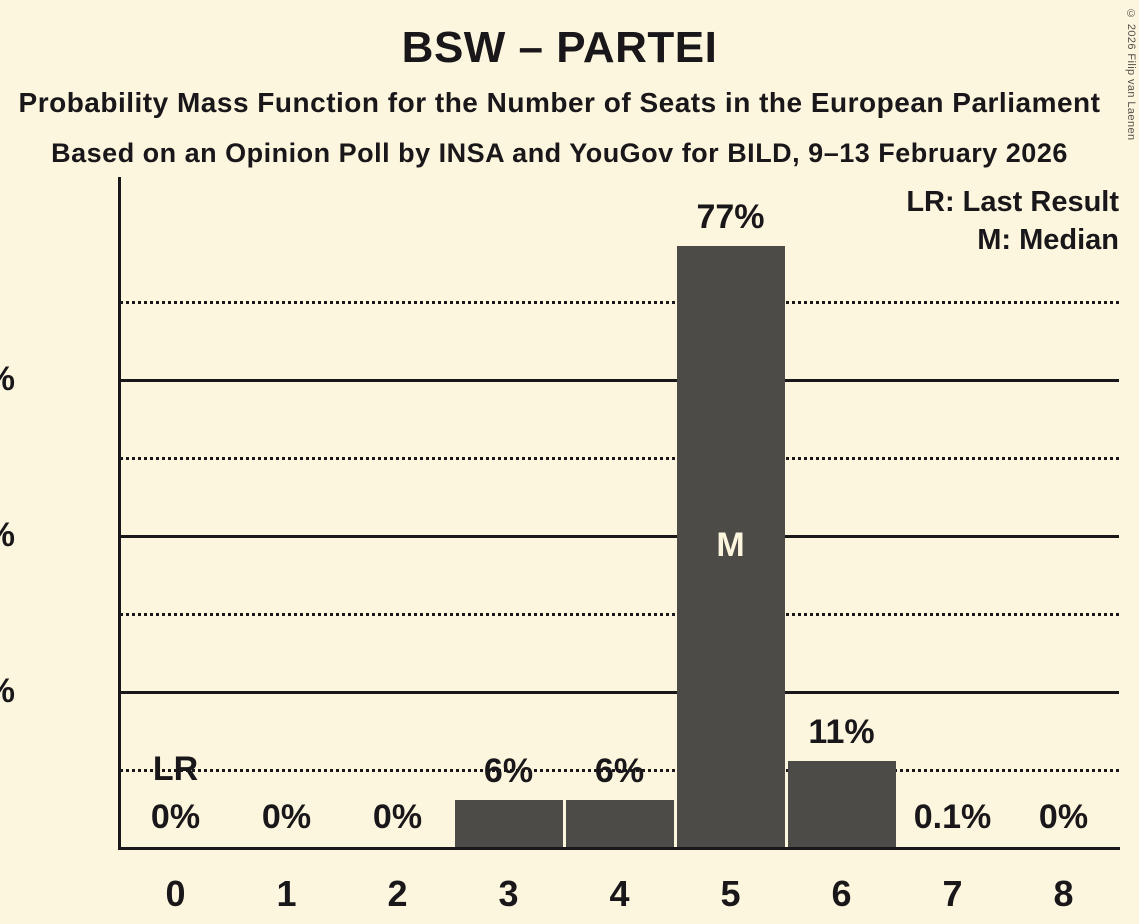 Image resolution: width=1139 pixels, height=924 pixels. What do you see at coordinates (952, 817) in the screenshot?
I see `value-label-seat-7: 0.1%` at bounding box center [952, 817].